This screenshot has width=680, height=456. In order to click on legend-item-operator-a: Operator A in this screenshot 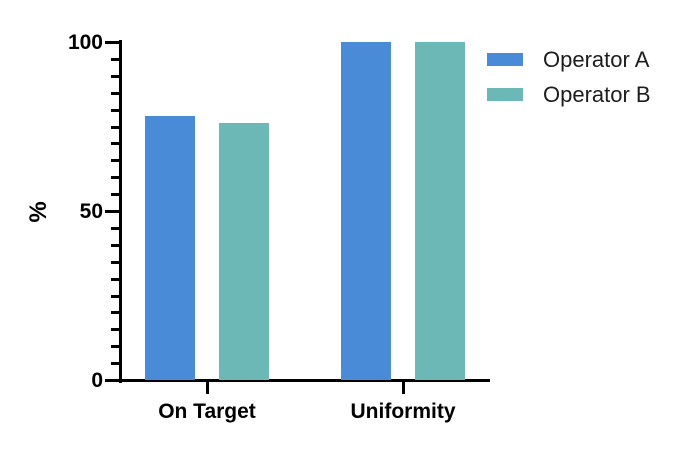, I will do `click(569, 59)`.